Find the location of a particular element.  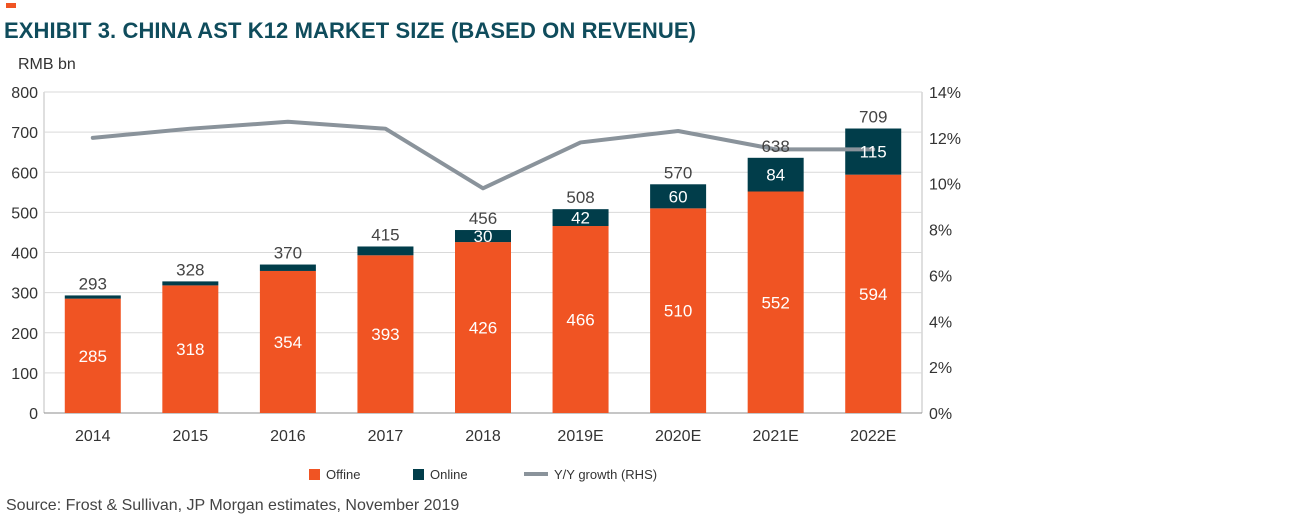

label-offline: 466 is located at coordinates (580, 320).